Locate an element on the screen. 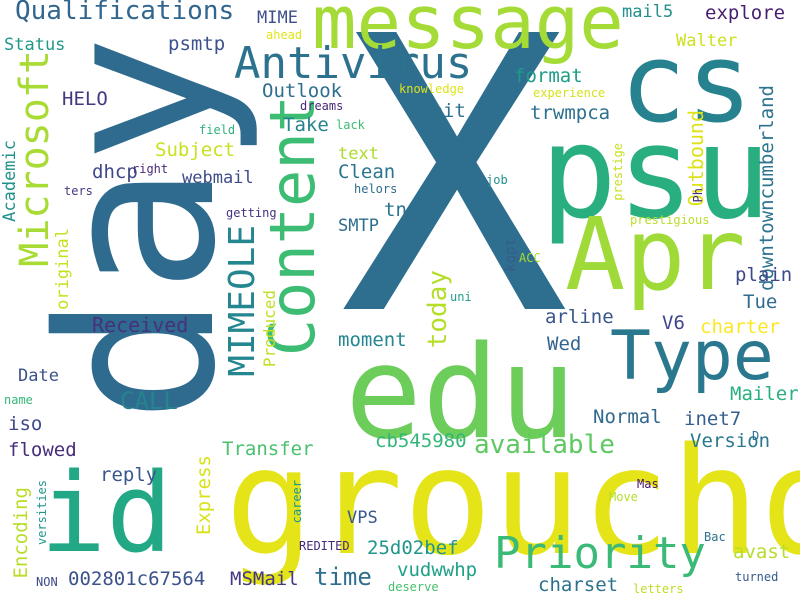  word-letters: letters is located at coordinates (658, 589).